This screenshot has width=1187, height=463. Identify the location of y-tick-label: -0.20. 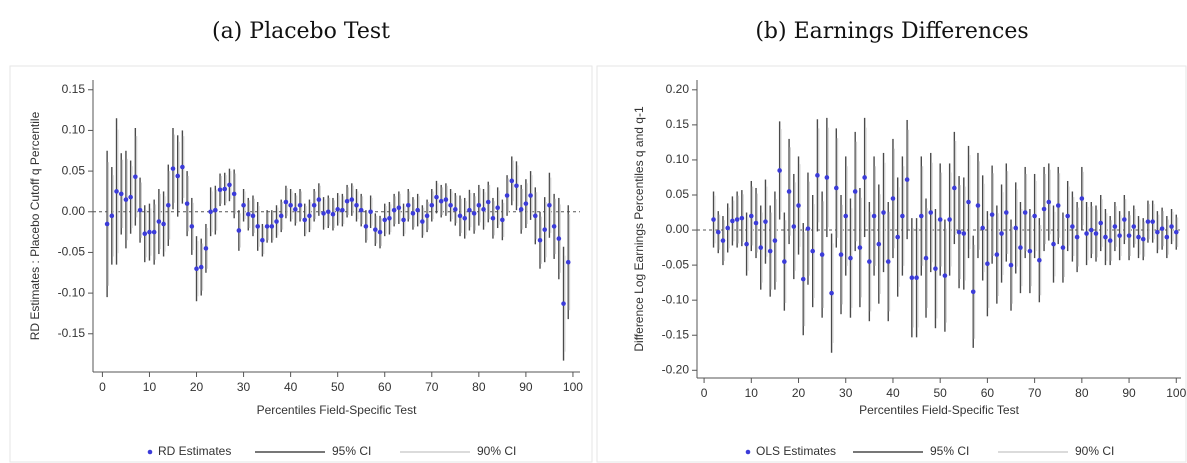
(676, 369).